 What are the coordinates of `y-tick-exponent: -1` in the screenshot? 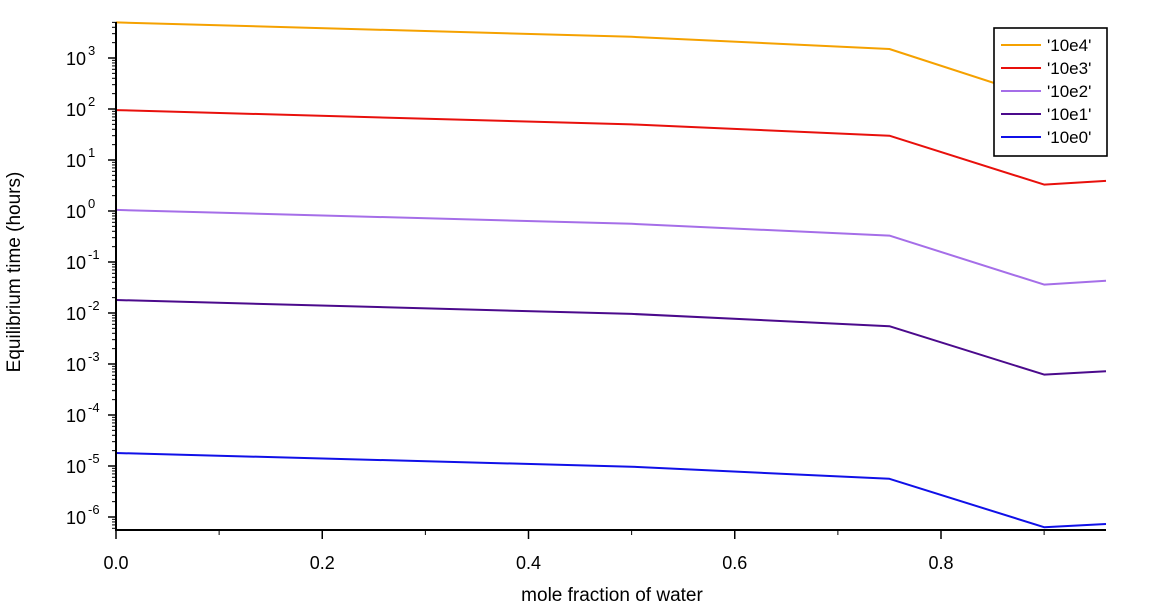 It's located at (94, 254).